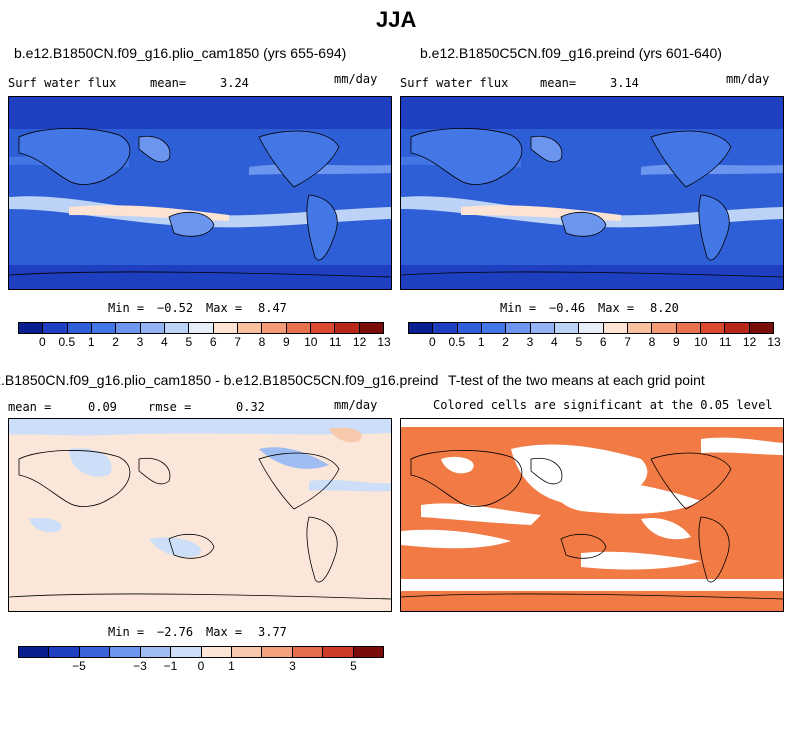 This screenshot has height=733, width=792. I want to click on variable-label-top-right: Surf water flux, so click(454, 83).